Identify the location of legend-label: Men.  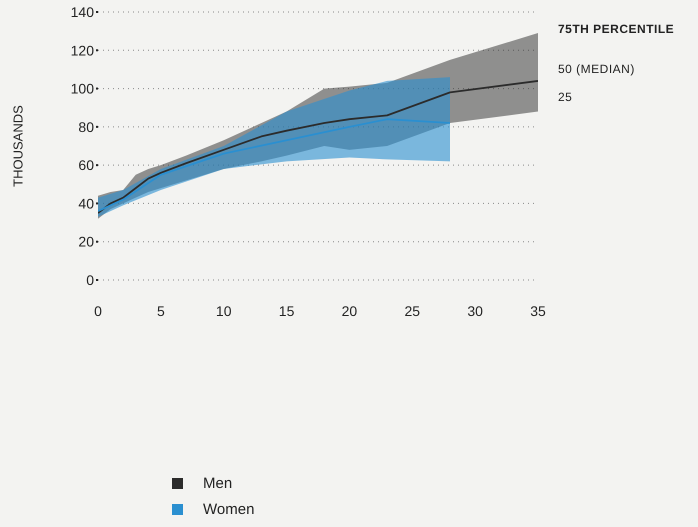
(217, 483).